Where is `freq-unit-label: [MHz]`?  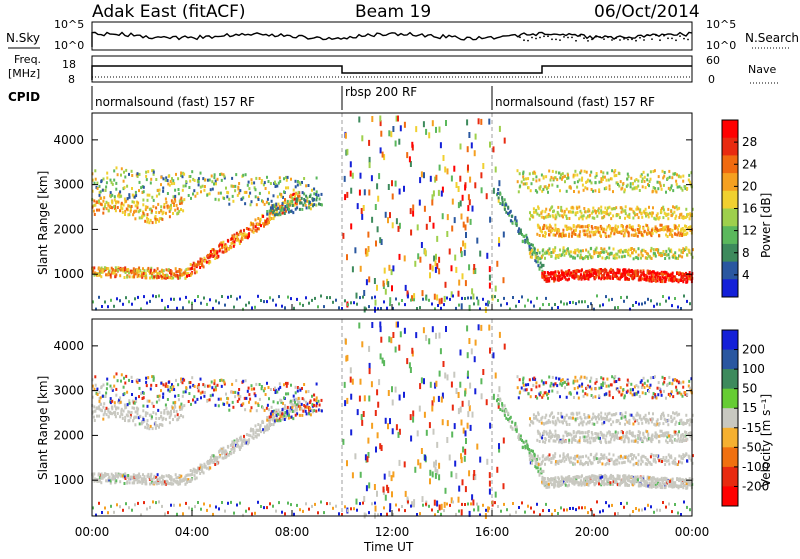
freq-unit-label: [MHz] is located at coordinates (24, 73).